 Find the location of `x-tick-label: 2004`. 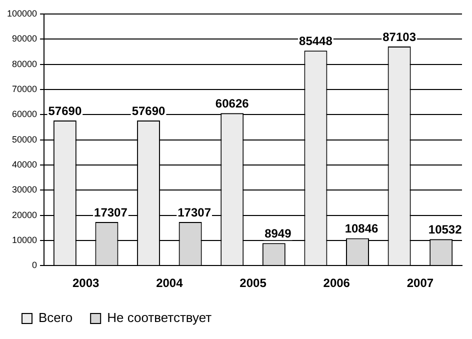

x-tick-label: 2004 is located at coordinates (170, 283).